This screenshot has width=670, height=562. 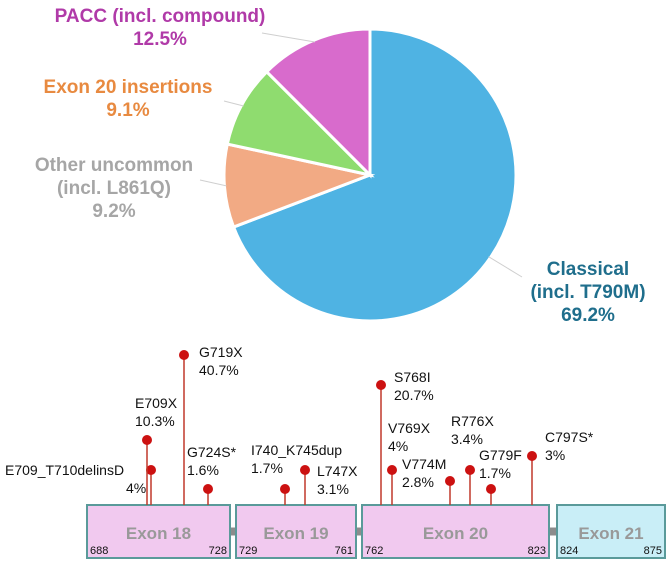 What do you see at coordinates (248, 551) in the screenshot?
I see `exon-19-start: 729` at bounding box center [248, 551].